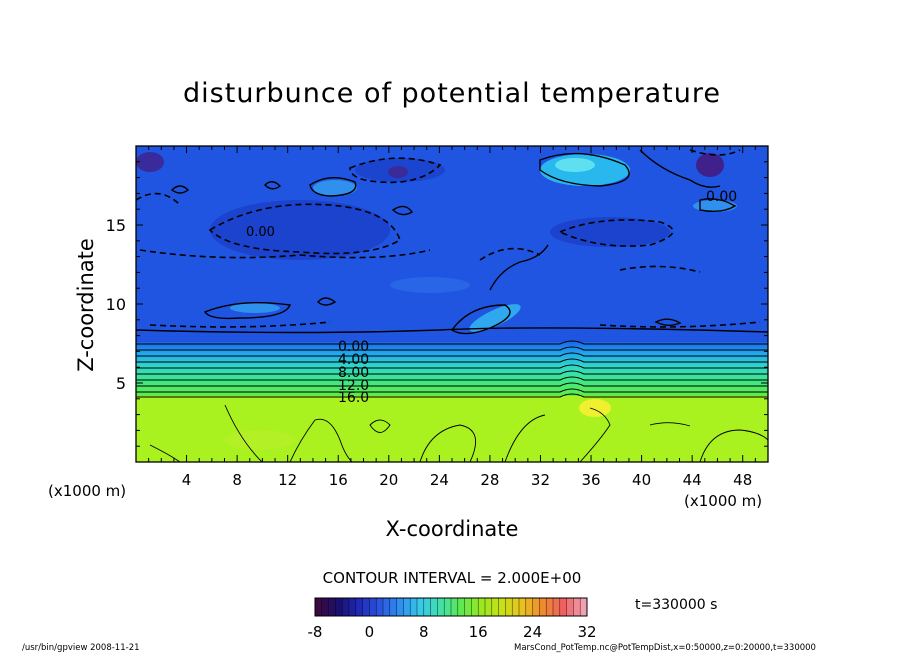 The height and width of the screenshot is (654, 904). Describe the element at coordinates (315, 632) in the screenshot. I see `colorbar-tick-label: -8` at that location.